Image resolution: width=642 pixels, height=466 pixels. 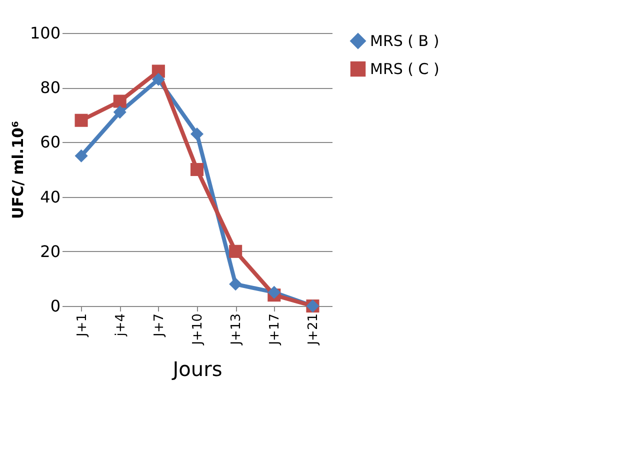 I want to click on y-tick-label: 60, so click(x=50, y=142).